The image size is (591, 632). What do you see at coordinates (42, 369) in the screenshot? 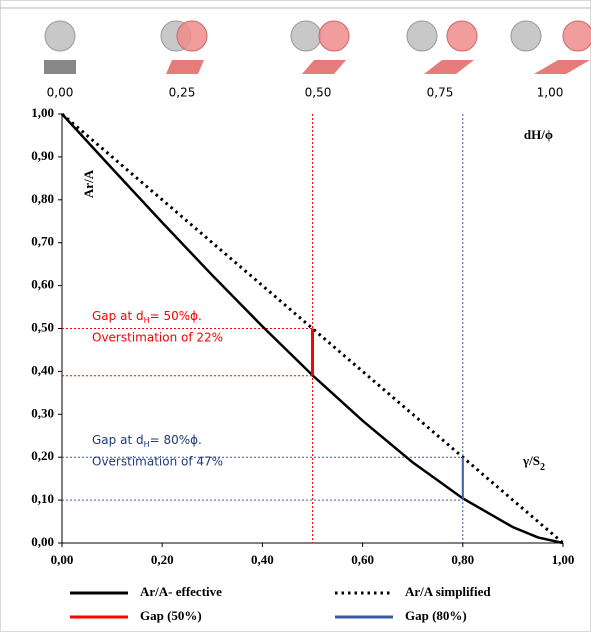
I see `y-tick-label: 0,40` at bounding box center [42, 369].